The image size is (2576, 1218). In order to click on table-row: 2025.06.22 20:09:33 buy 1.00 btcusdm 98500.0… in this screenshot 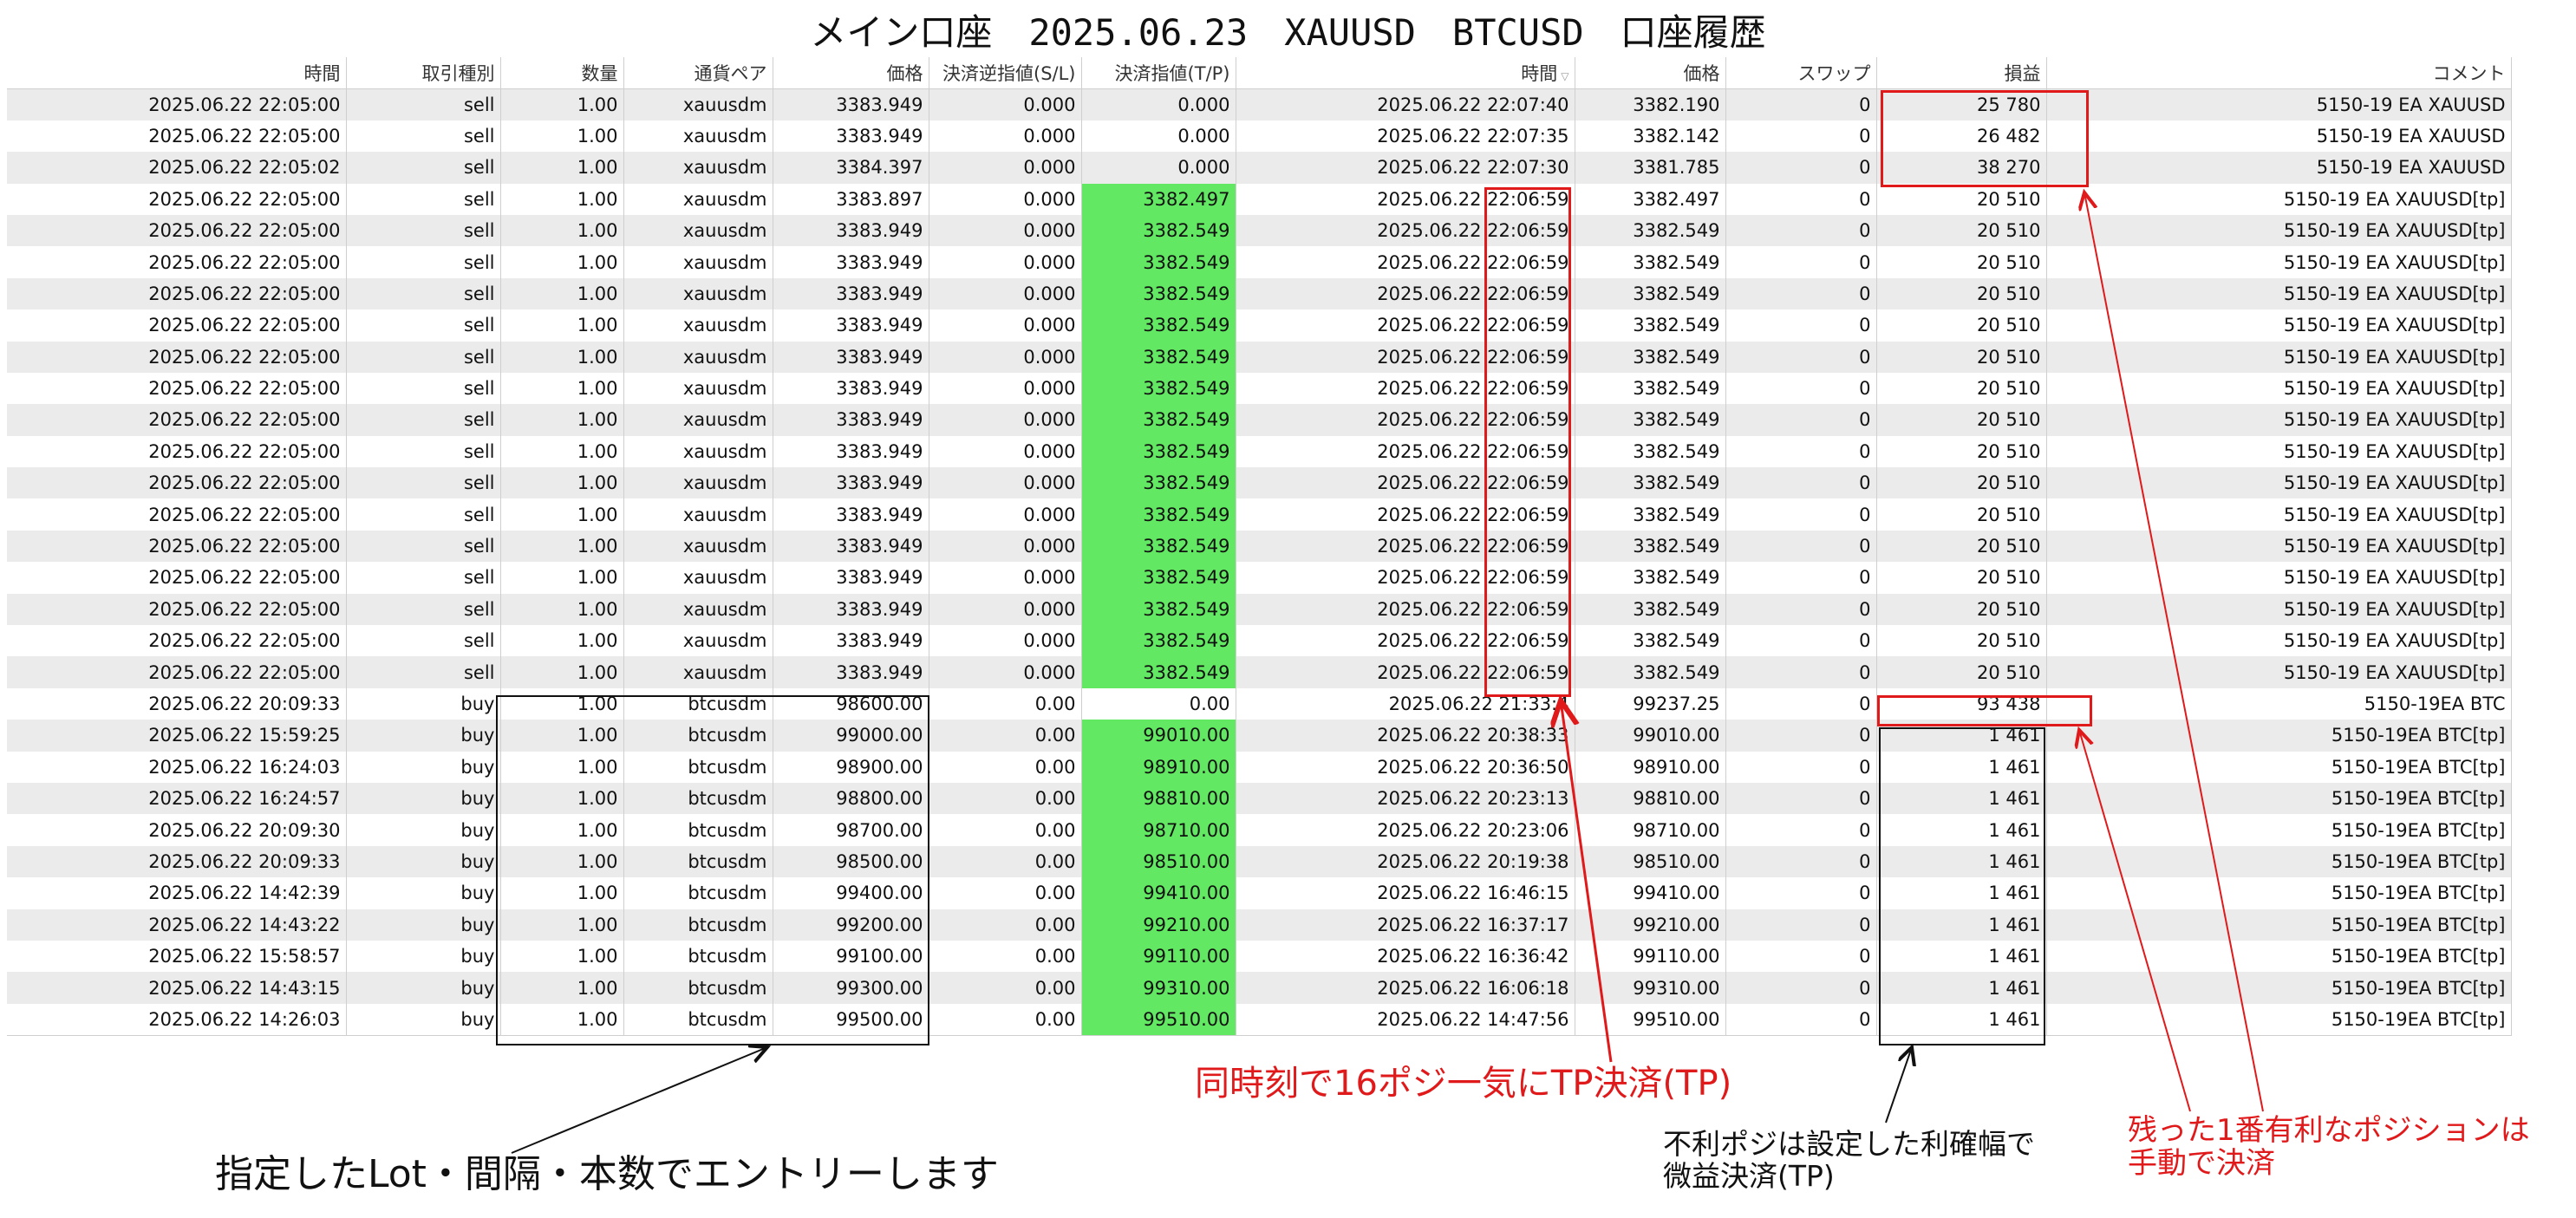, I will do `click(1260, 862)`.